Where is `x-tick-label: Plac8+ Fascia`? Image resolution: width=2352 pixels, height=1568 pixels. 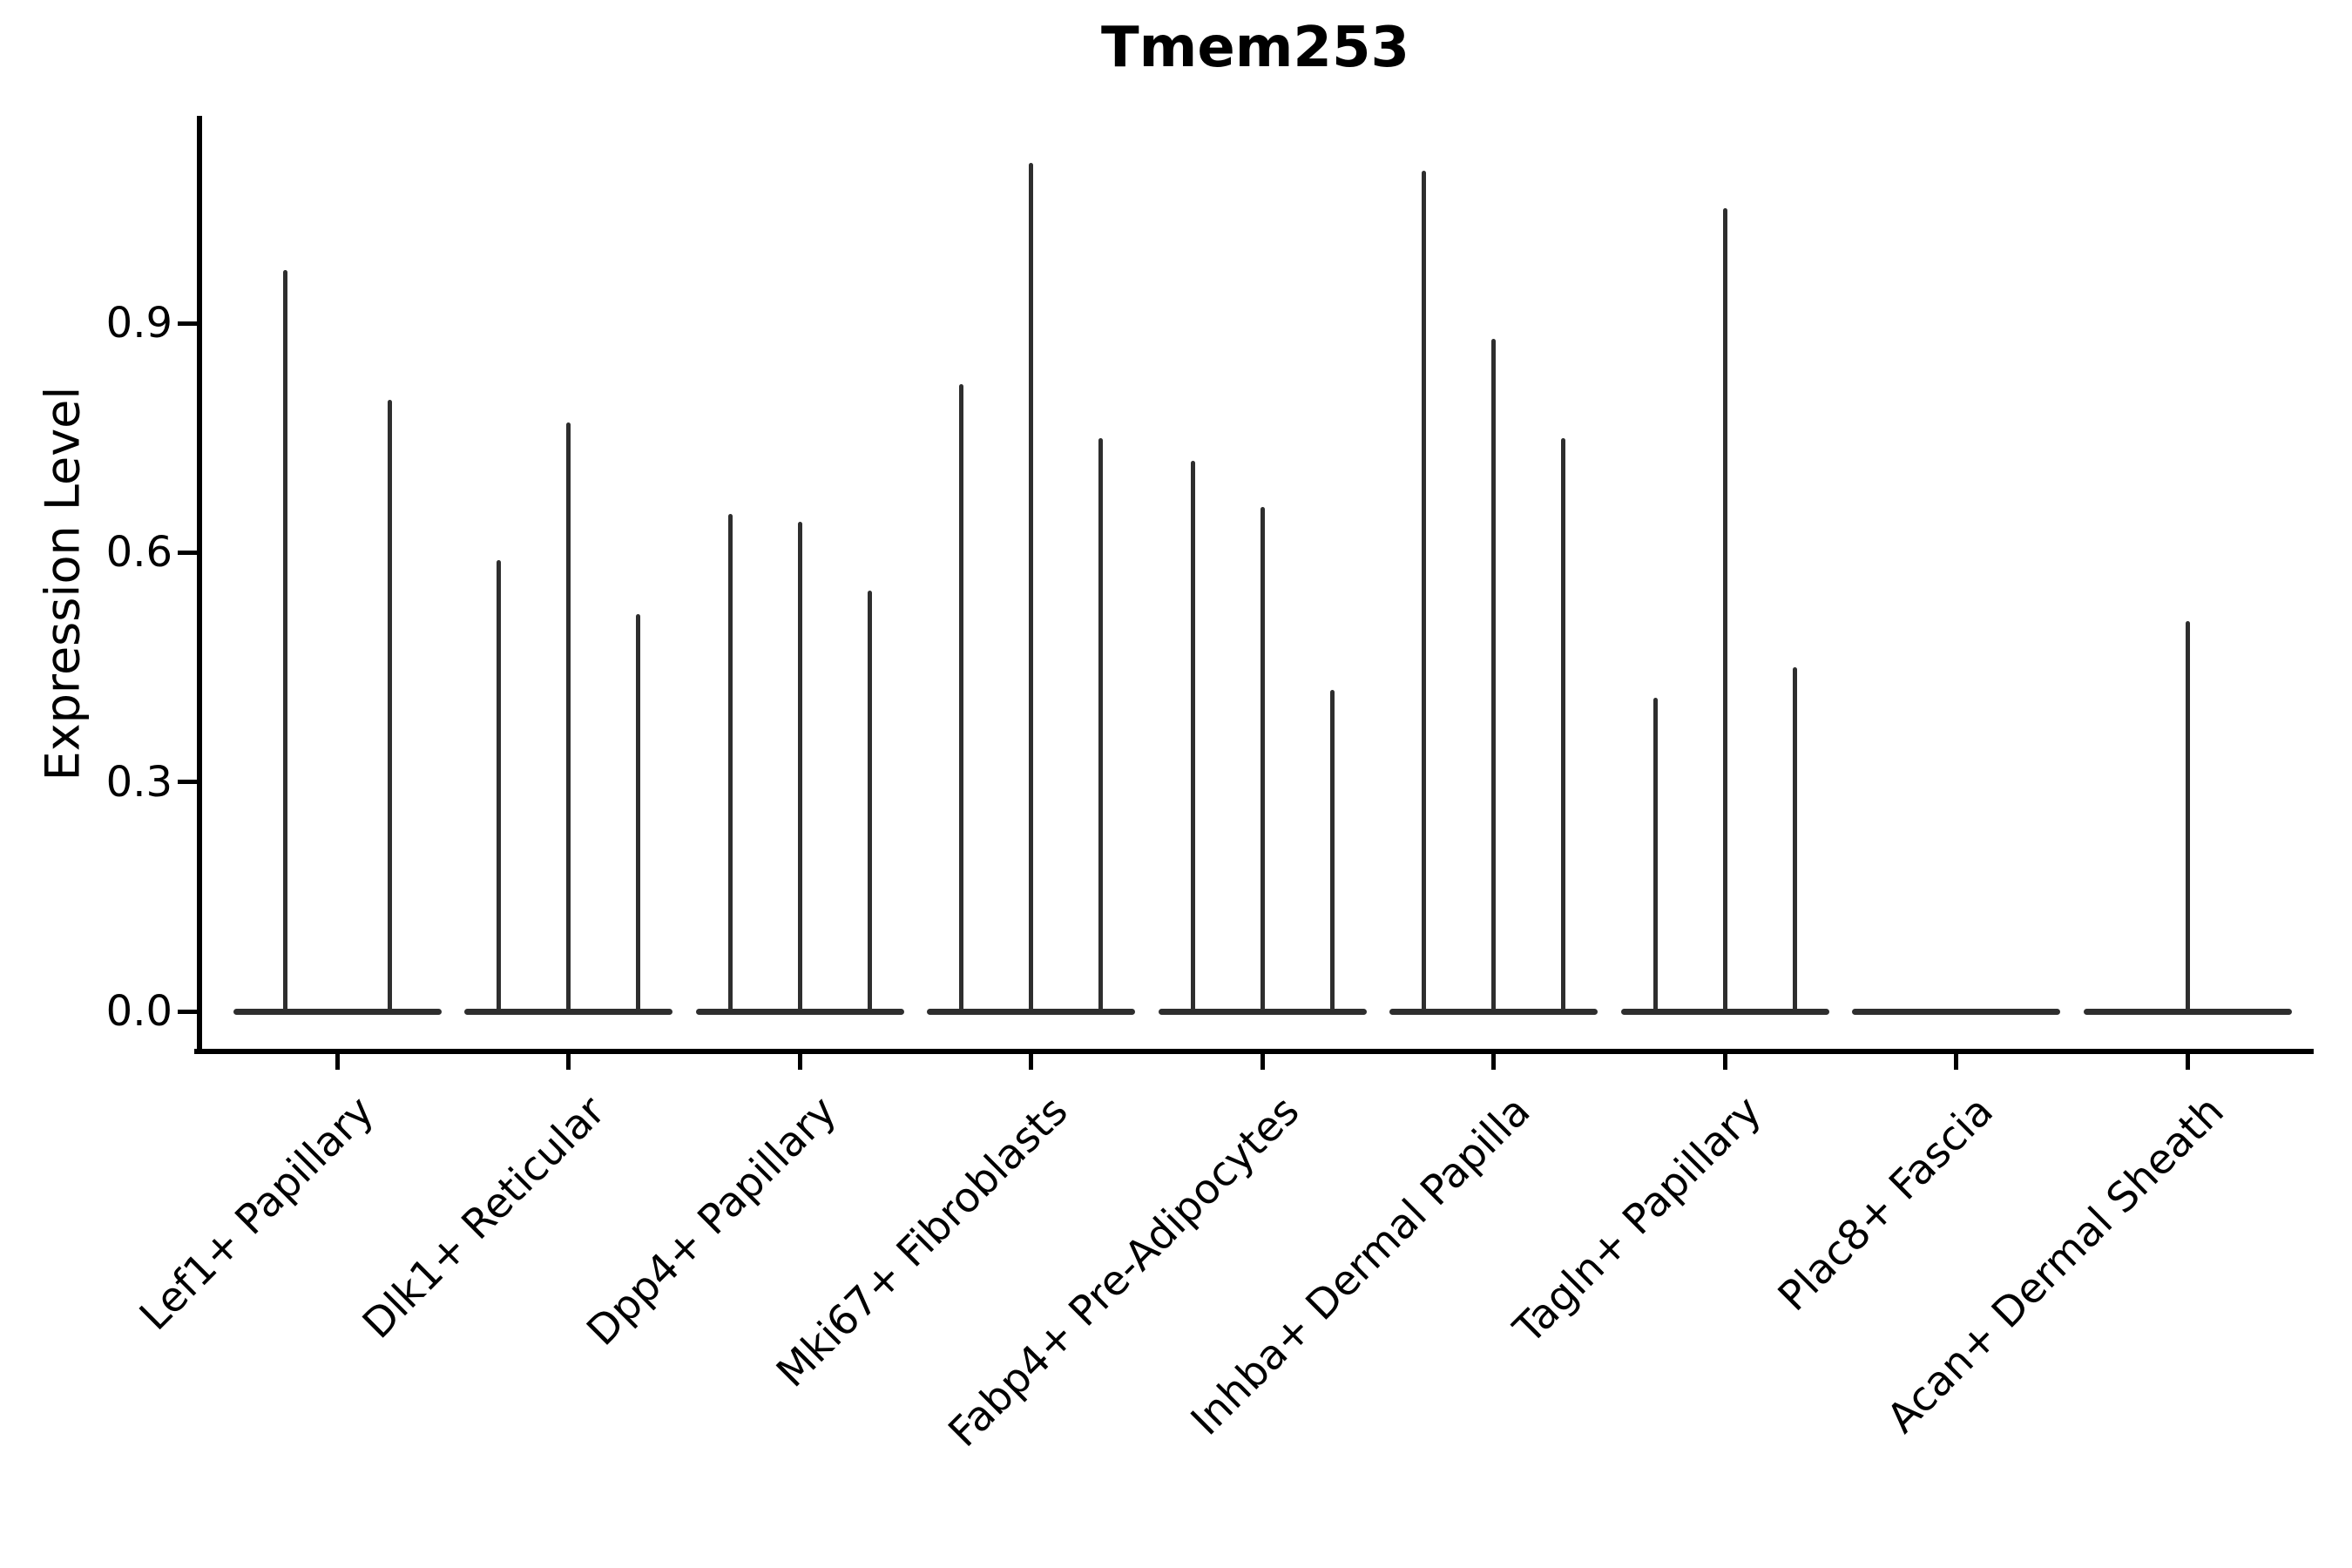
x-tick-label: Plac8+ Fascia is located at coordinates (1885, 1204).